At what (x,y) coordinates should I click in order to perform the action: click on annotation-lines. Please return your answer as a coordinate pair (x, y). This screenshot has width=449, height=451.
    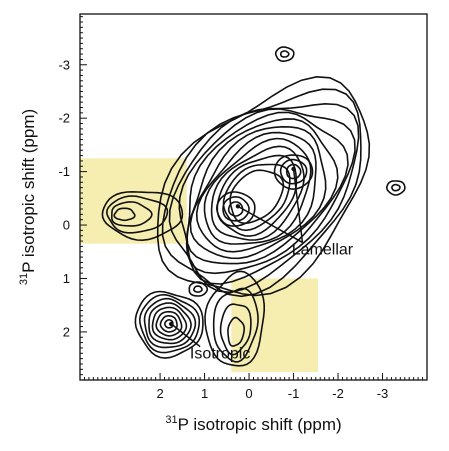
    Looking at the image, I should click on (236, 257).